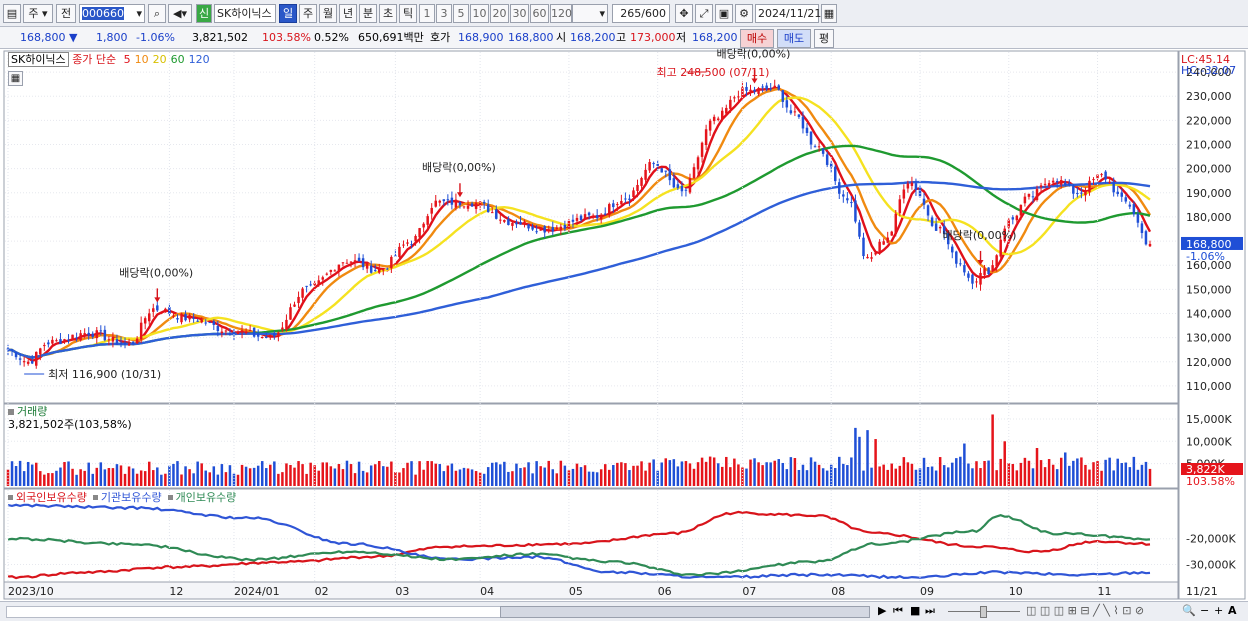  What do you see at coordinates (829, 13) in the screenshot?
I see `calendar-icon: ▦` at bounding box center [829, 13].